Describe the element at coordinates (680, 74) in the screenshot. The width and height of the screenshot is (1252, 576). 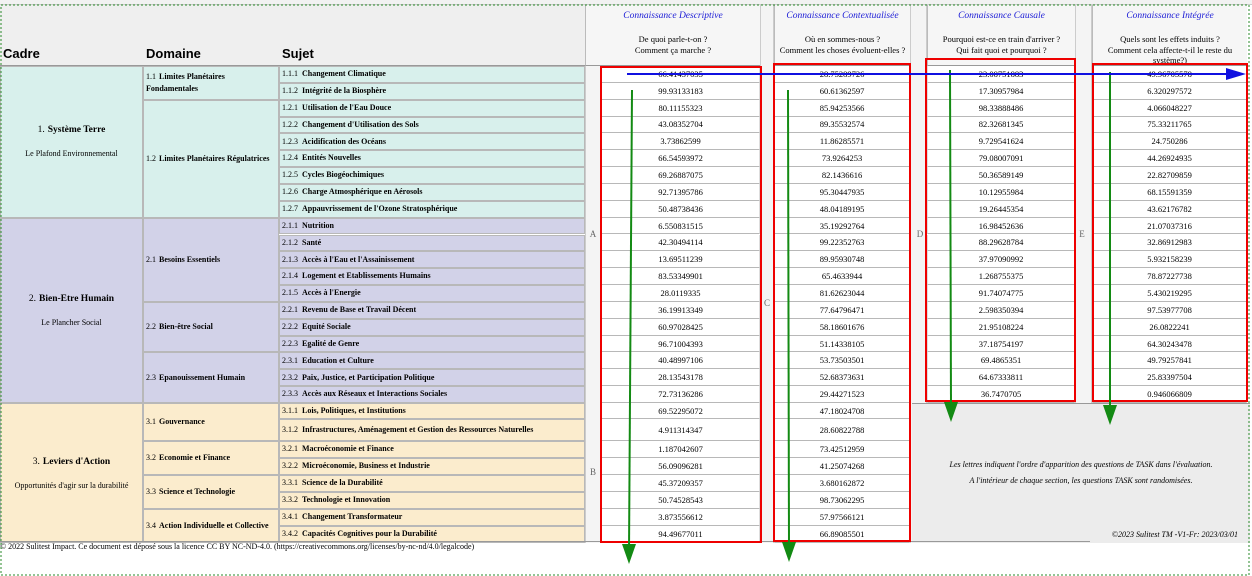
I see `score-cell: 66.41437035` at that location.